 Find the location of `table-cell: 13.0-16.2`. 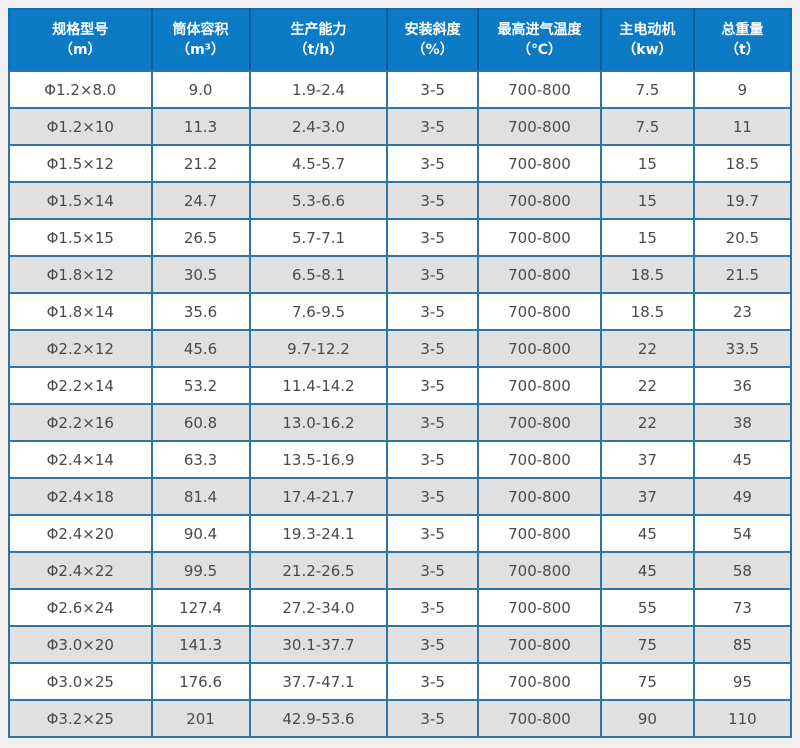

table-cell: 13.0-16.2 is located at coordinates (318, 422).